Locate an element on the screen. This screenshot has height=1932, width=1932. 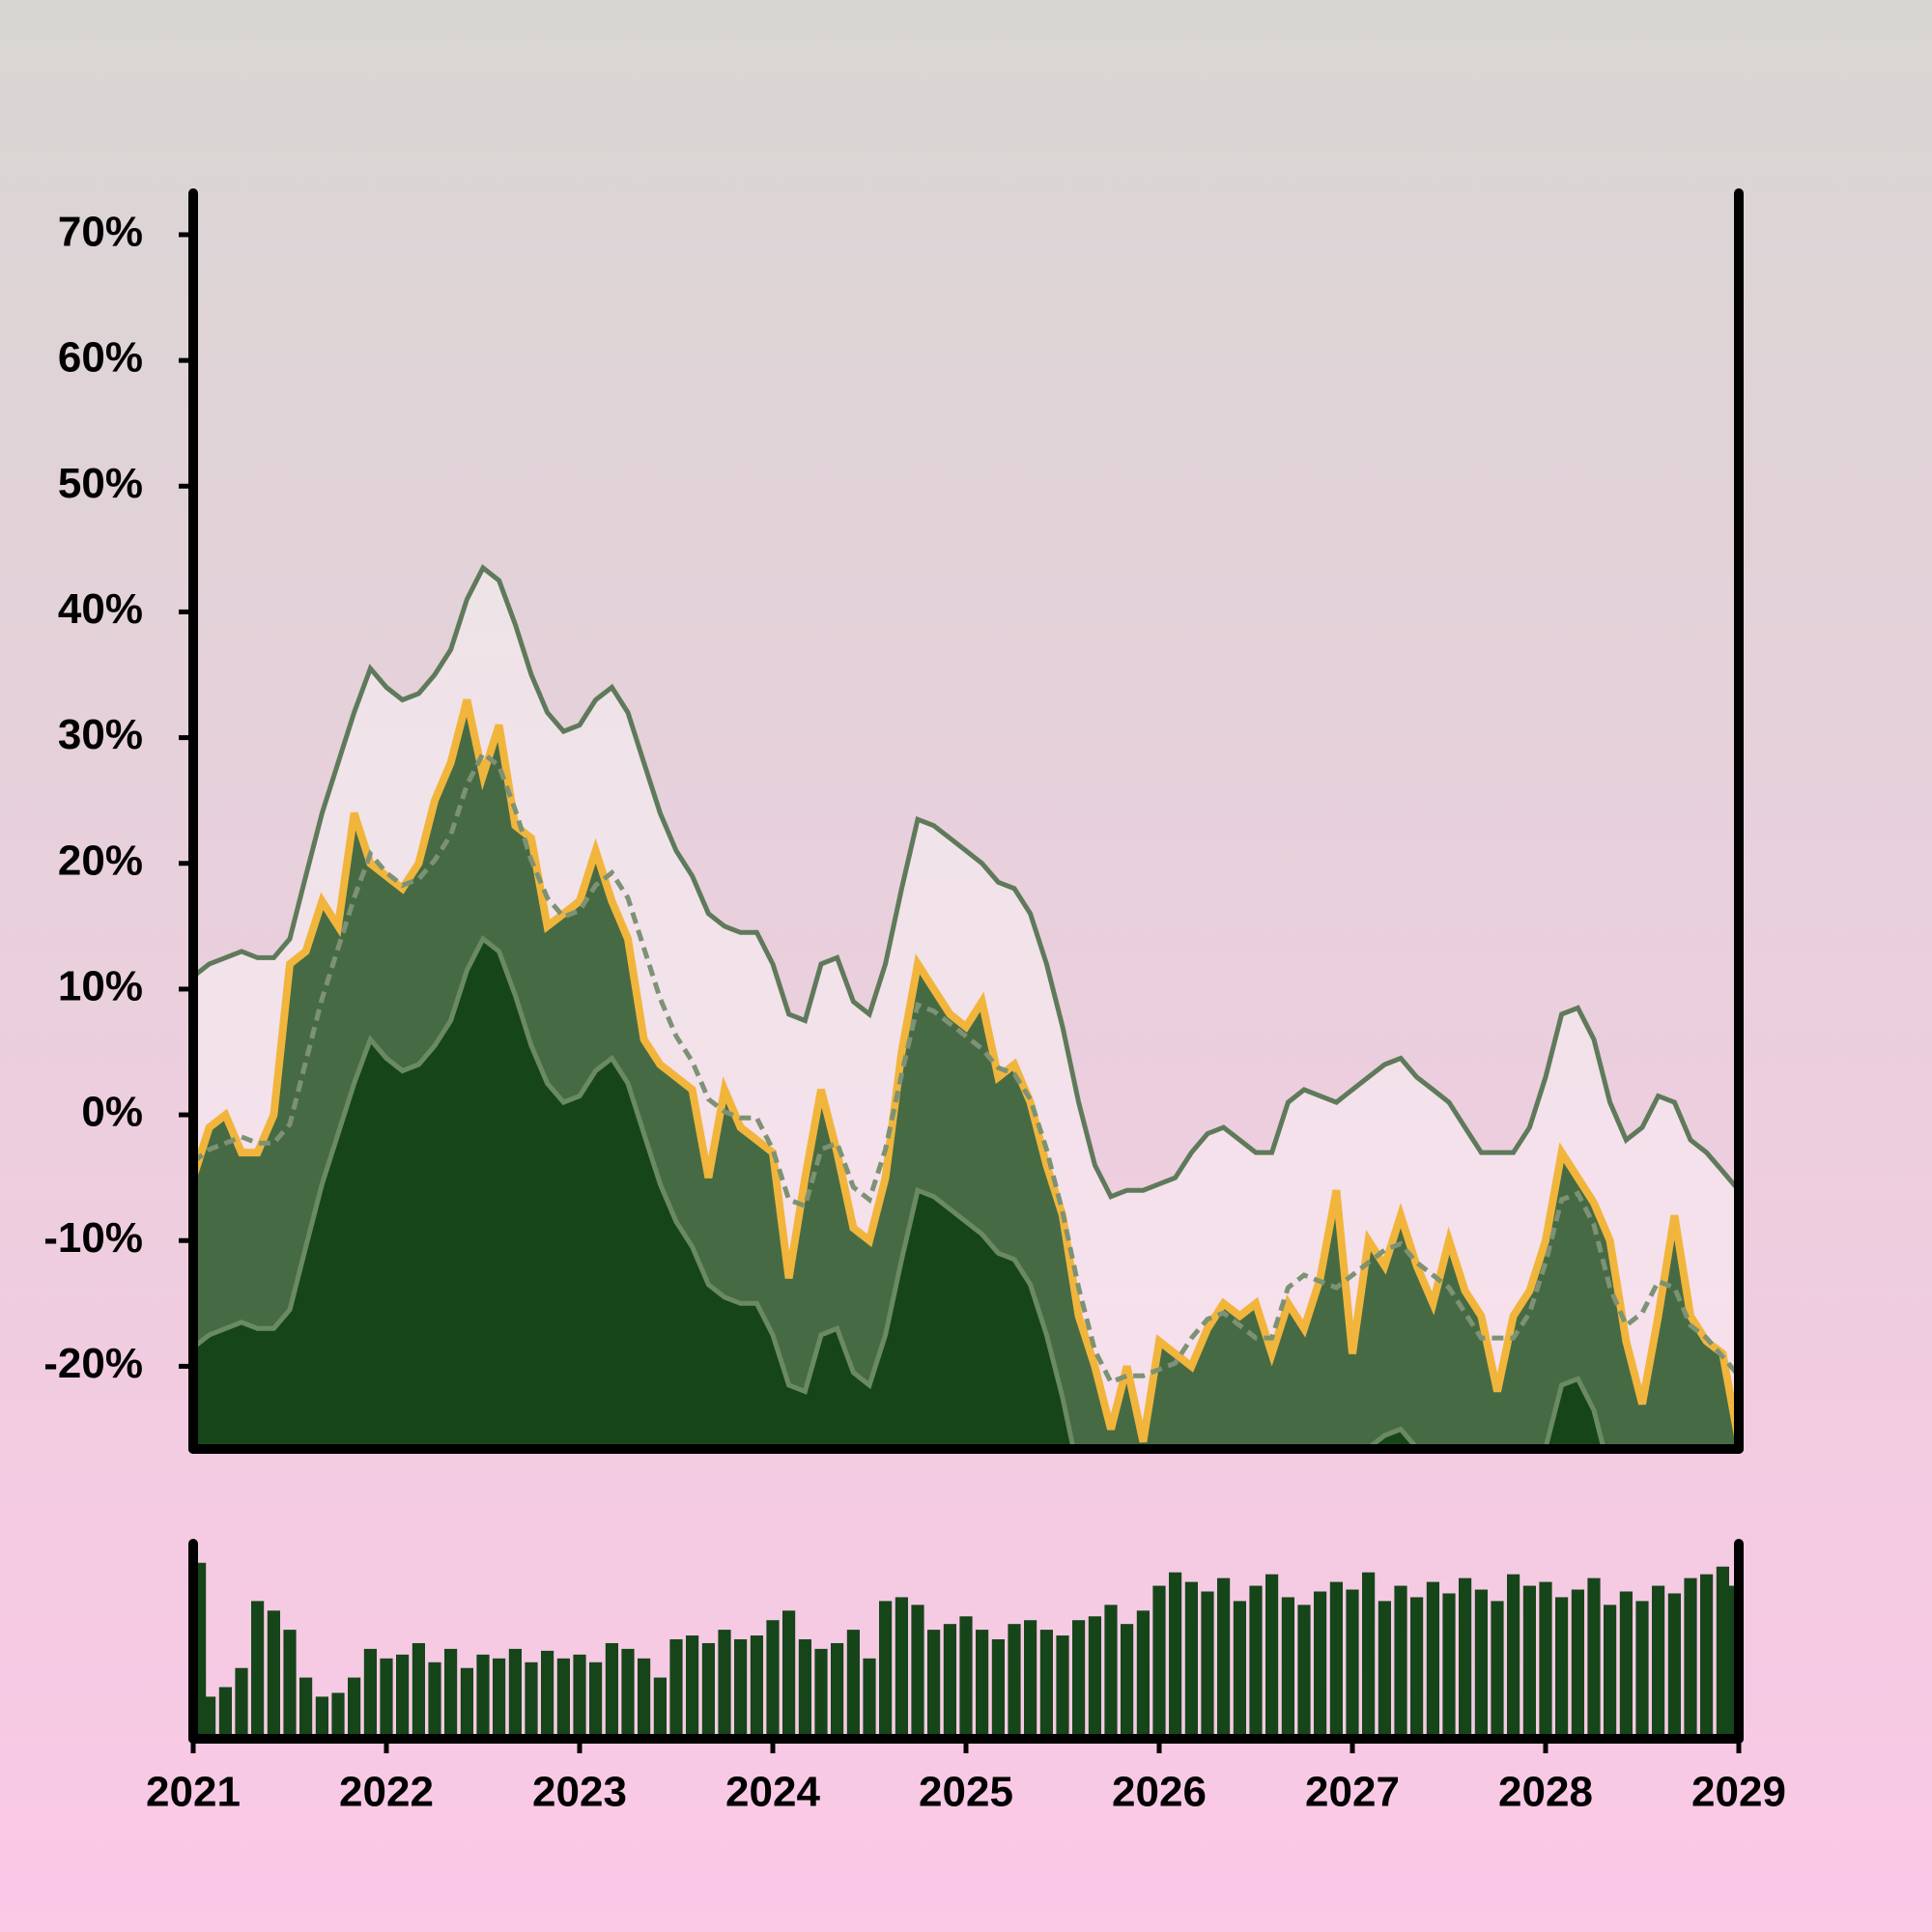
y-tick-label: 10% is located at coordinates (100, 986).